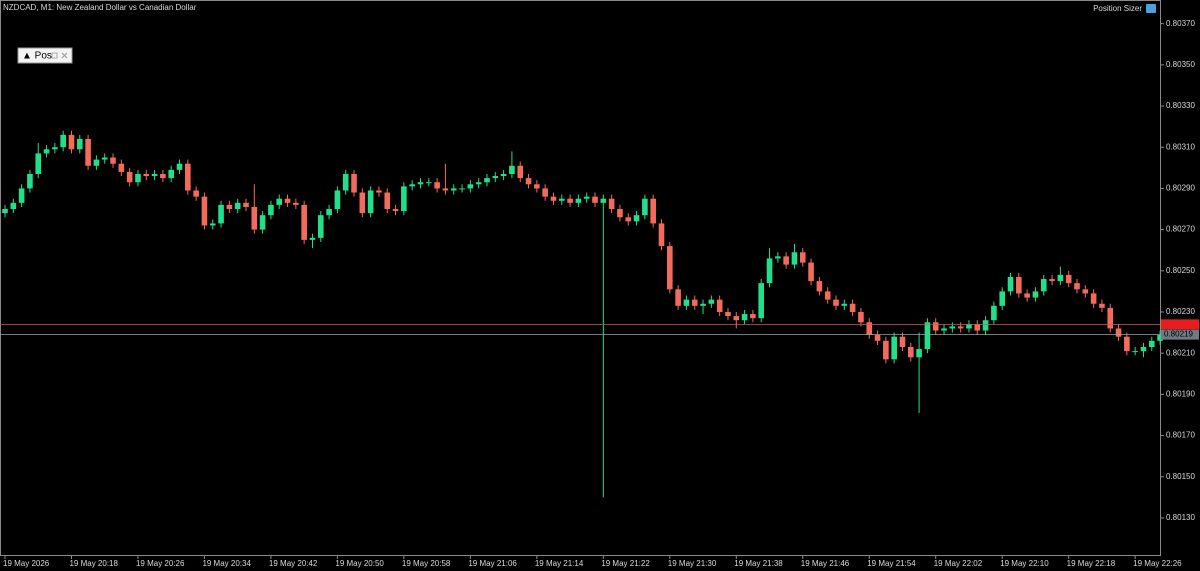  I want to click on ask-label-box, so click(1180, 324).